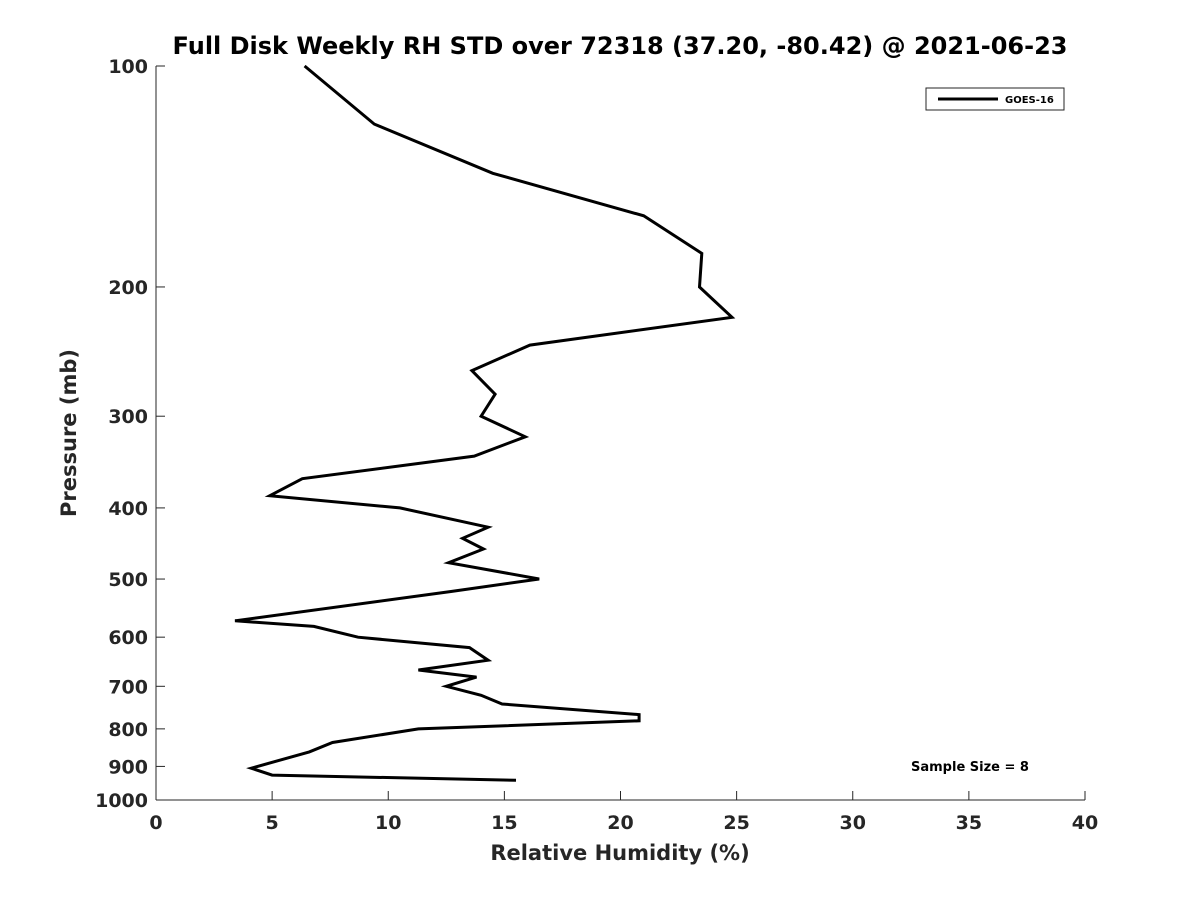 The image size is (1200, 900). I want to click on x-tick-label: 40, so click(1085, 823).